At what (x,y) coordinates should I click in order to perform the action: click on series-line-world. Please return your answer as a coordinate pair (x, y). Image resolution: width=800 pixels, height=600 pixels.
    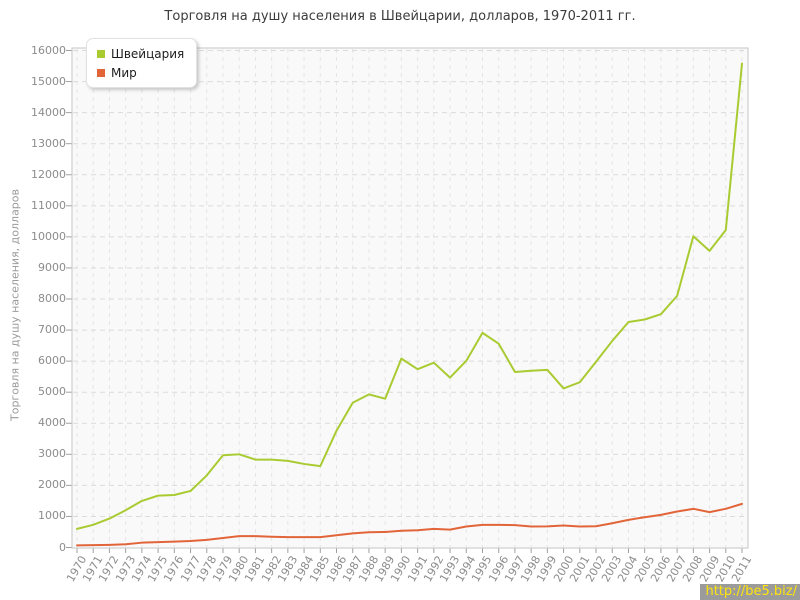
    Looking at the image, I should click on (409, 524).